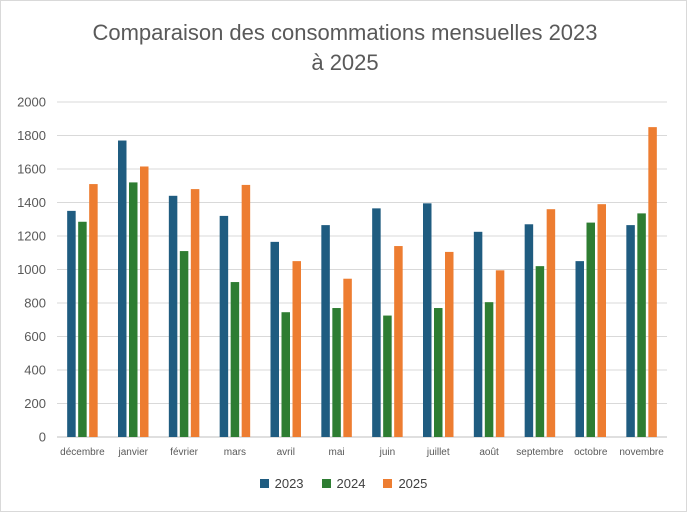 The image size is (687, 512). What do you see at coordinates (35, 403) in the screenshot?
I see `y-tick-label: 200` at bounding box center [35, 403].